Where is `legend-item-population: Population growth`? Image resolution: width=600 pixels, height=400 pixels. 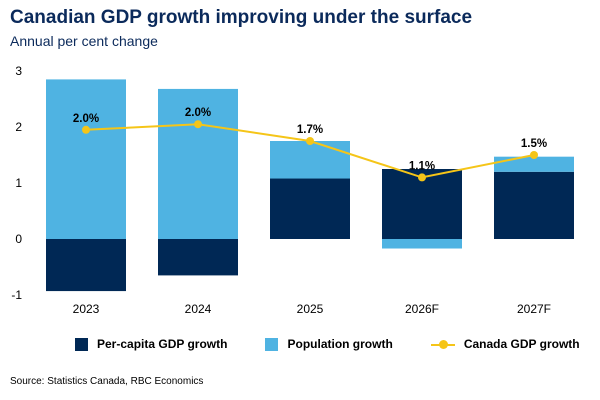 legend-item-population: Population growth is located at coordinates (329, 344).